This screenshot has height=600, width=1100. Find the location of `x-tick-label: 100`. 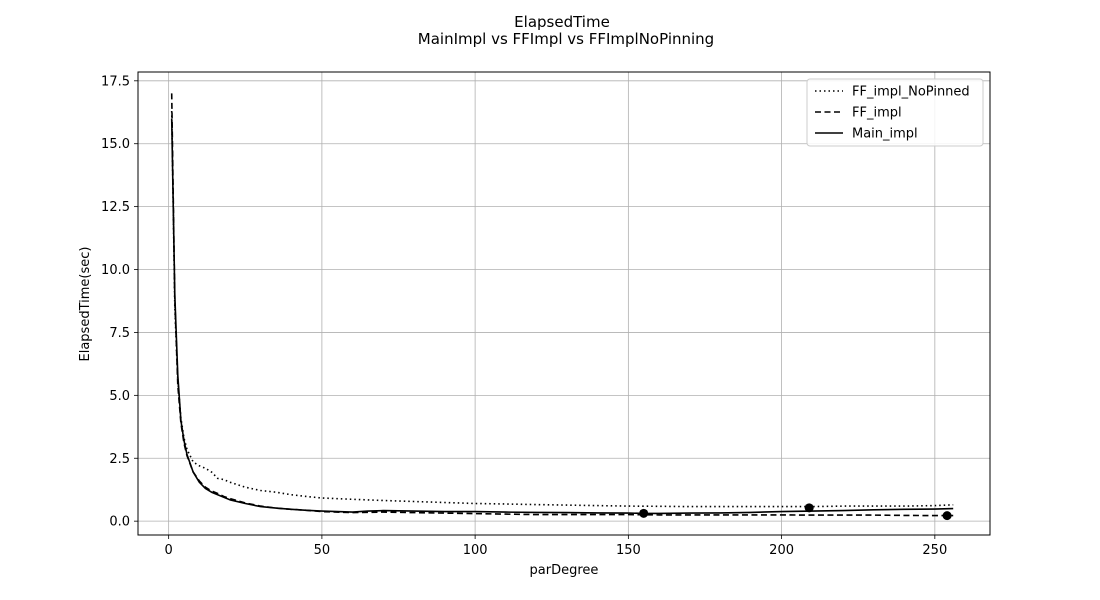

x-tick-label: 100 is located at coordinates (475, 550).